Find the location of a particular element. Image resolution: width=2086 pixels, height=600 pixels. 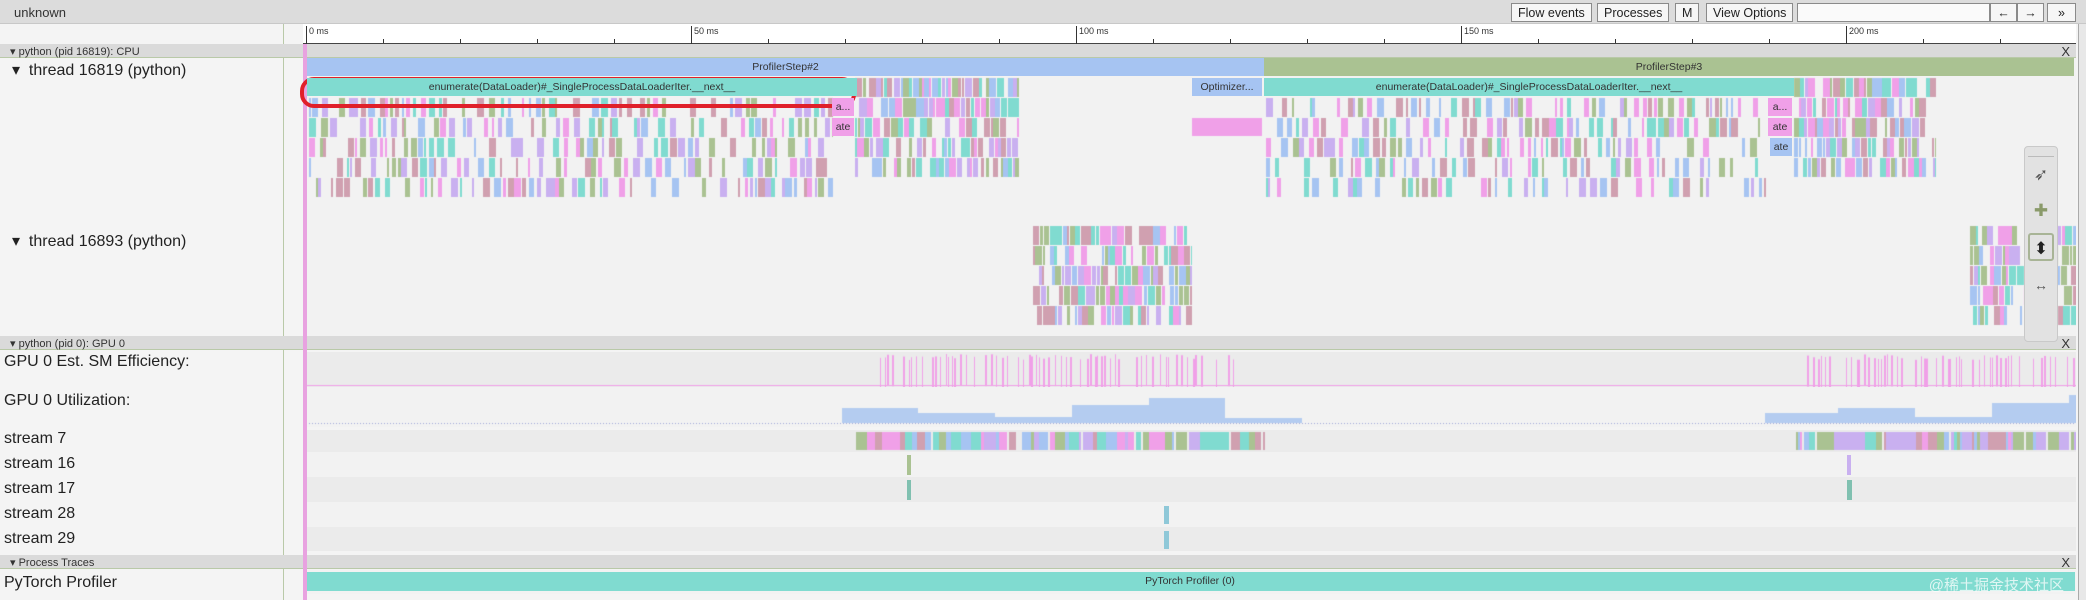

cpu-process-name: python (pid 16819): CPU is located at coordinates (79, 52).